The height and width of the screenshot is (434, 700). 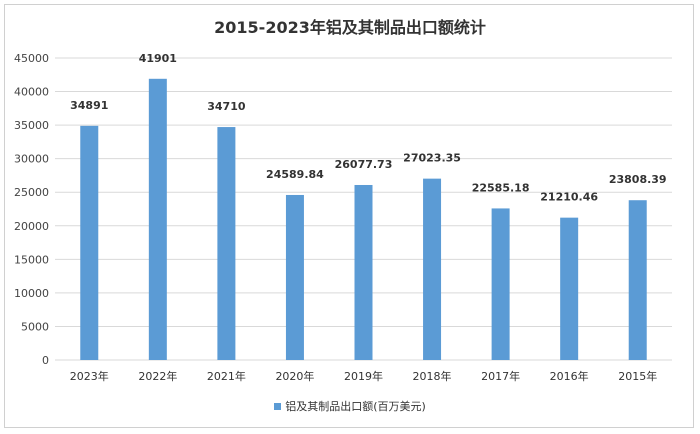 I want to click on x-tick-label: 2016年, so click(x=569, y=376).